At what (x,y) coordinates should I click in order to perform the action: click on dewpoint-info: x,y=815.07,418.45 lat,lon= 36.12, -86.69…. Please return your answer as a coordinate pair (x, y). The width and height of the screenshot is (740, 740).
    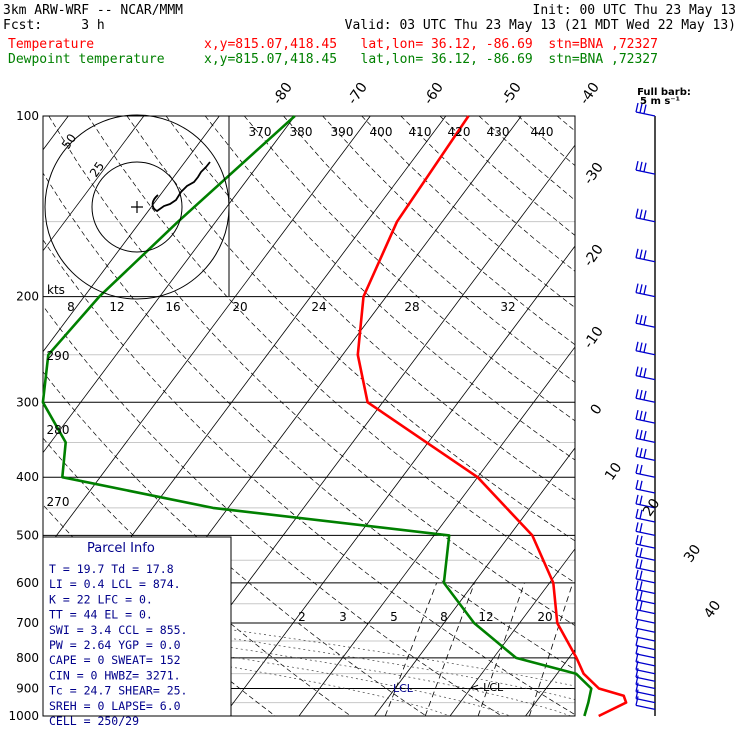
    Looking at the image, I should click on (431, 59).